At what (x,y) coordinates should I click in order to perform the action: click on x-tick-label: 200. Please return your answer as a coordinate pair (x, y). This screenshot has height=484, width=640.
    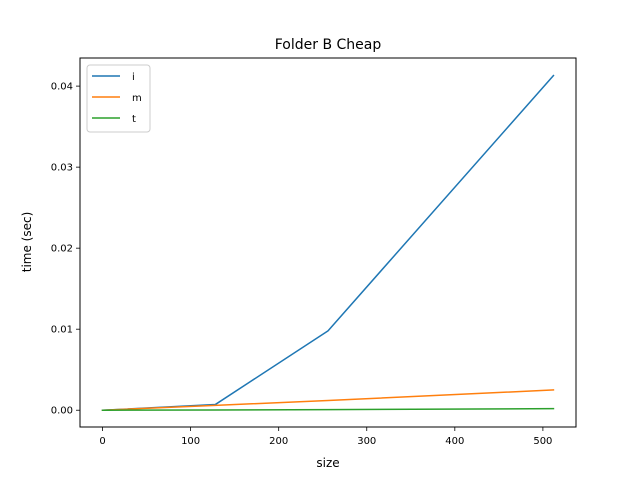
    Looking at the image, I should click on (278, 441).